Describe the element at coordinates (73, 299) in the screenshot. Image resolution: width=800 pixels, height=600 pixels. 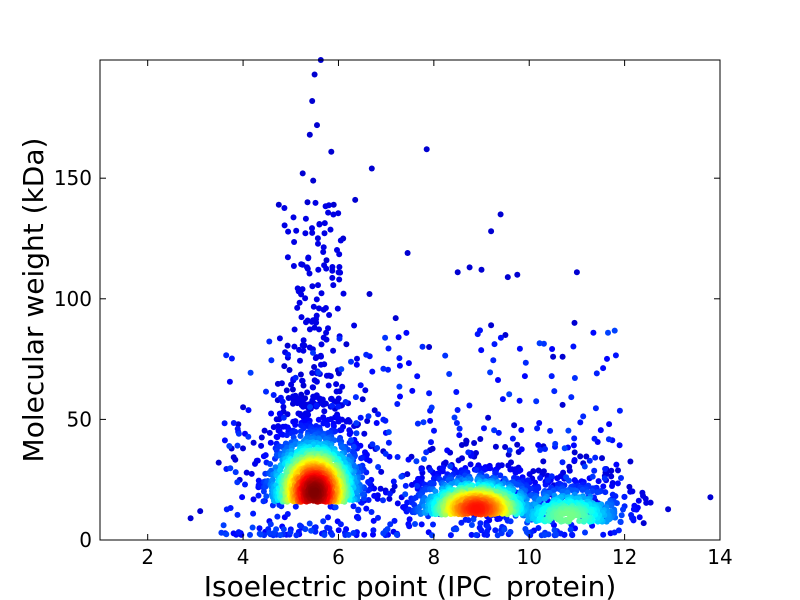
I see `y-tick-label: 100` at that location.